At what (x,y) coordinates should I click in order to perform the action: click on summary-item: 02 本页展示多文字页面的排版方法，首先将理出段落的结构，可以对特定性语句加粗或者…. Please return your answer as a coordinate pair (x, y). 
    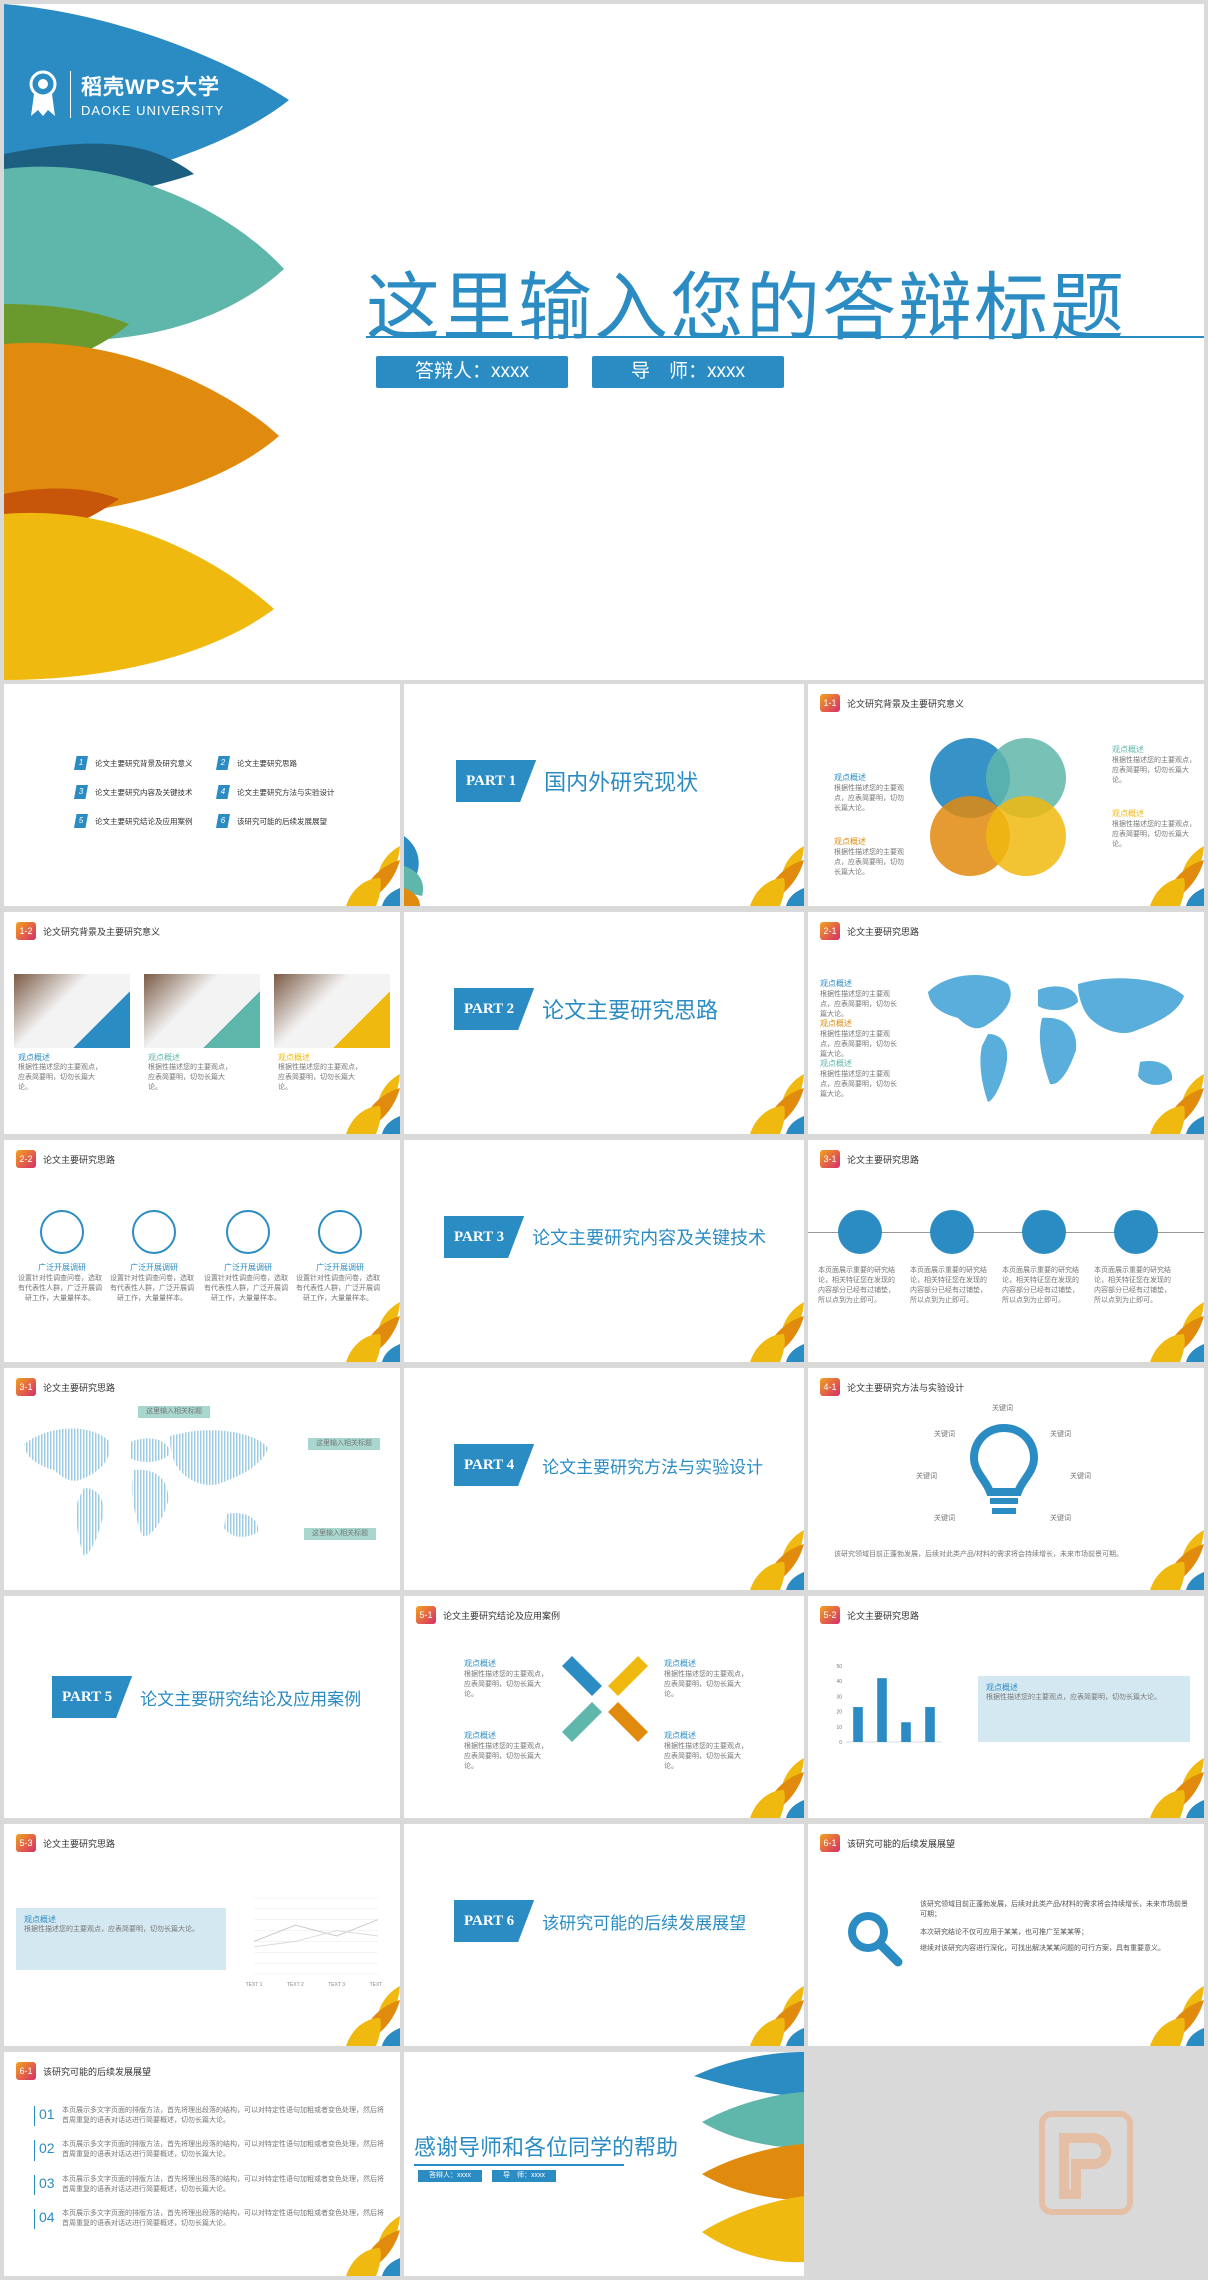
    Looking at the image, I should click on (209, 2150).